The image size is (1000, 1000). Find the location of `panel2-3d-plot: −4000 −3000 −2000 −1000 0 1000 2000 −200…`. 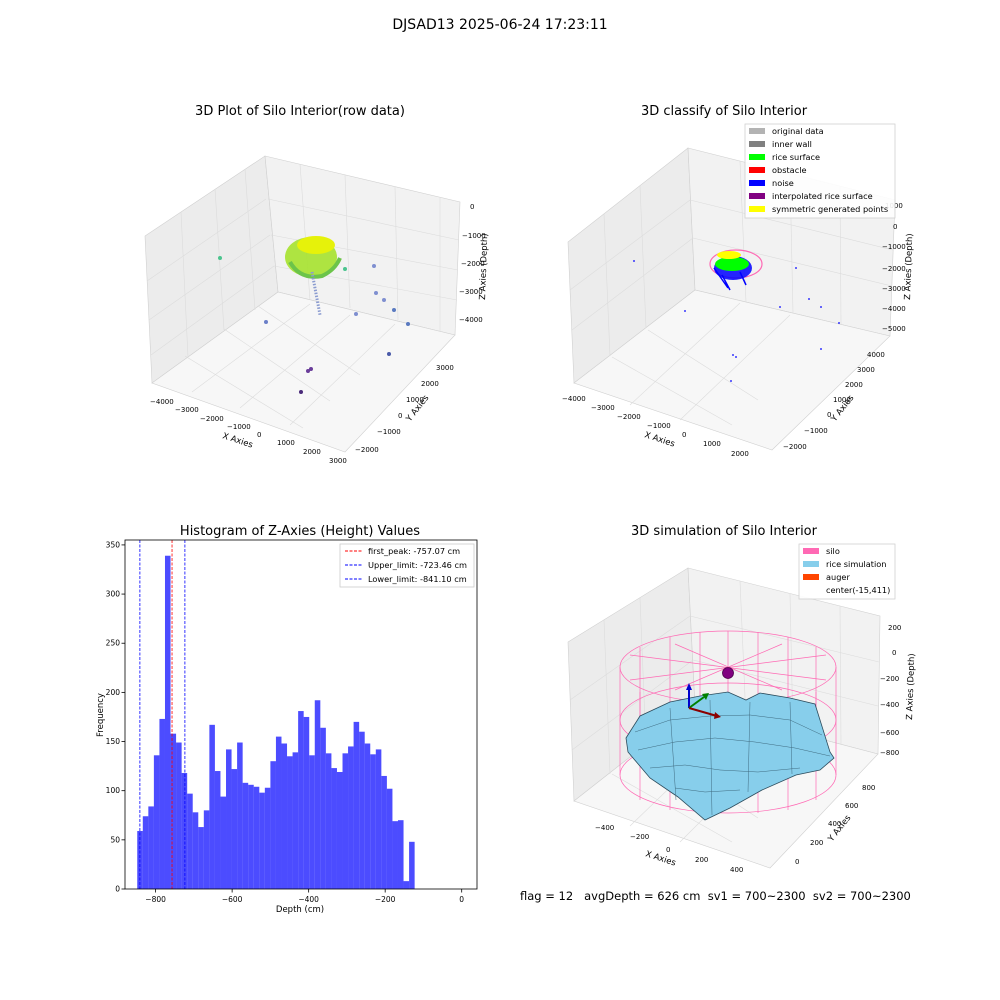

panel2-3d-plot: −4000 −3000 −2000 −1000 0 1000 2000 −200… is located at coordinates (738, 290).